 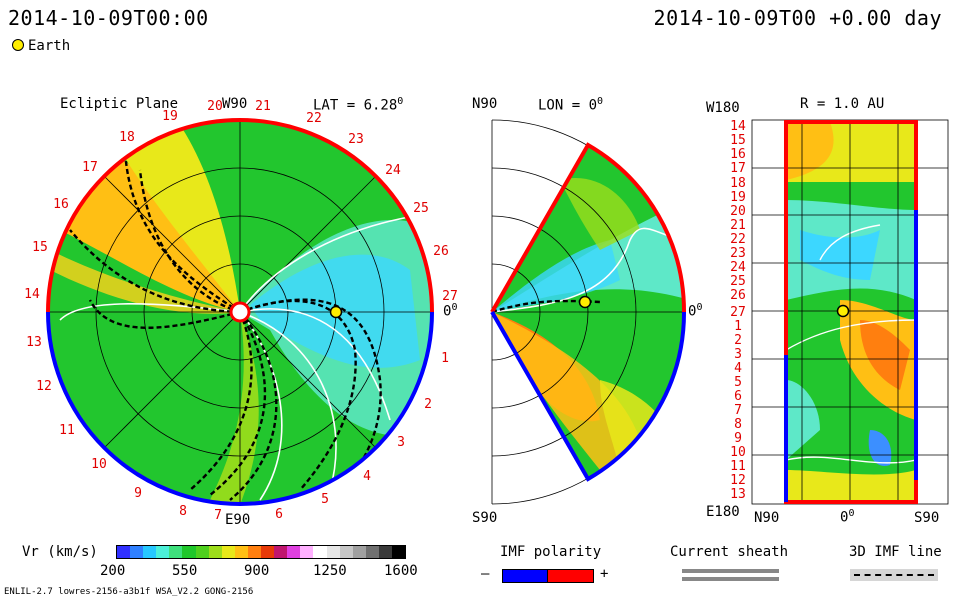 I want to click on row-label: 17, so click(x=738, y=168).